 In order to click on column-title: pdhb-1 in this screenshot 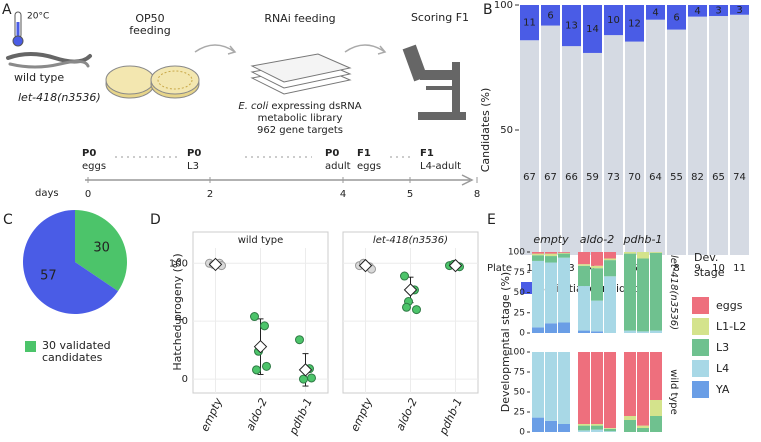, I will do `click(643, 239)`.